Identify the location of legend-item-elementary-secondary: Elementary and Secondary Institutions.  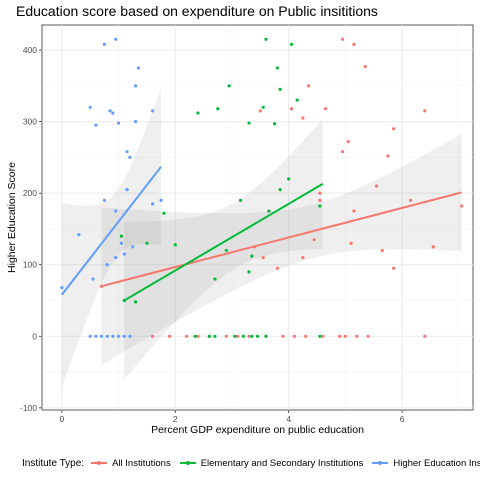
(271, 463).